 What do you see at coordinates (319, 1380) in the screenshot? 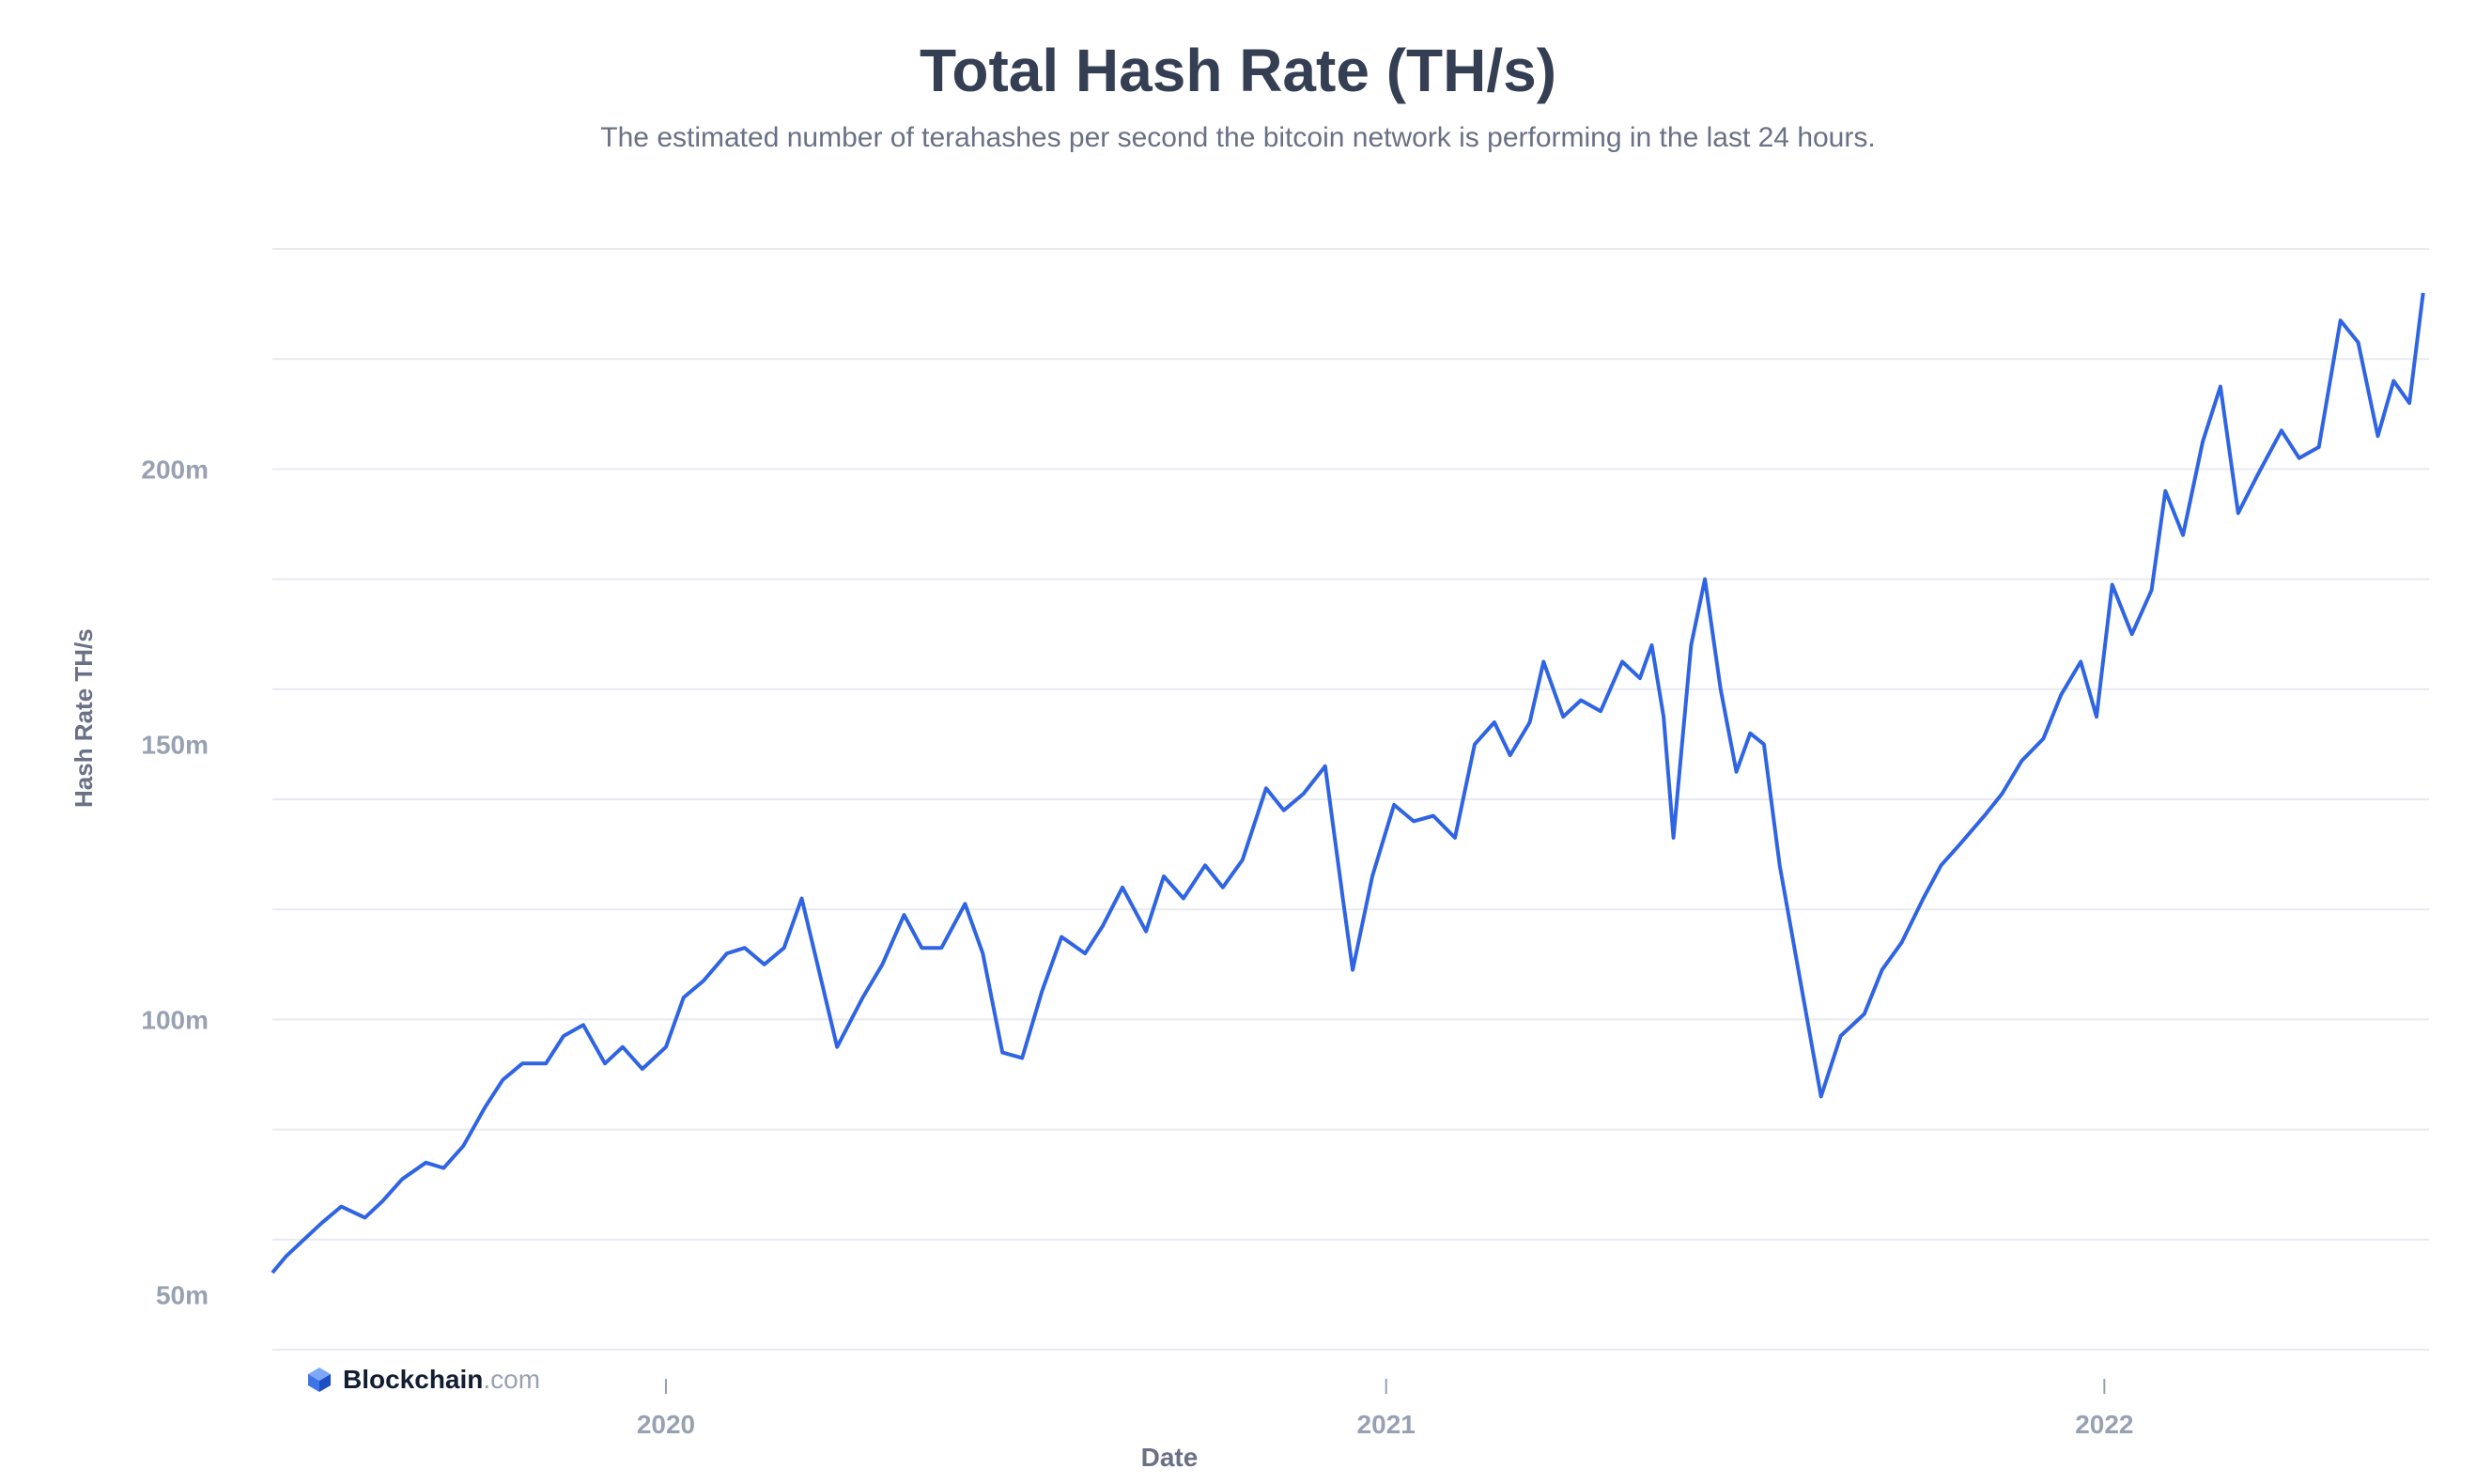
I see `blockchain-cube-icon` at bounding box center [319, 1380].